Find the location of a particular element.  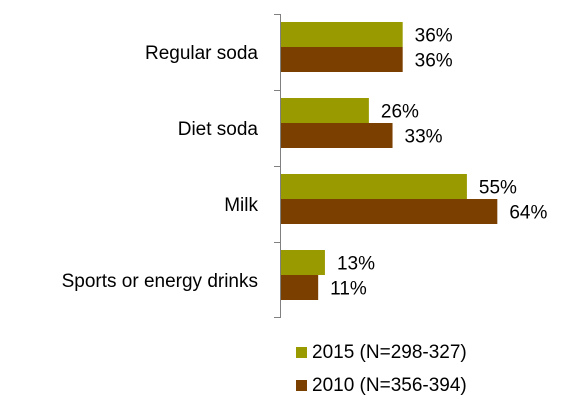

category-label-sports-or-energy-drinks: Sports or energy drinks is located at coordinates (160, 281).